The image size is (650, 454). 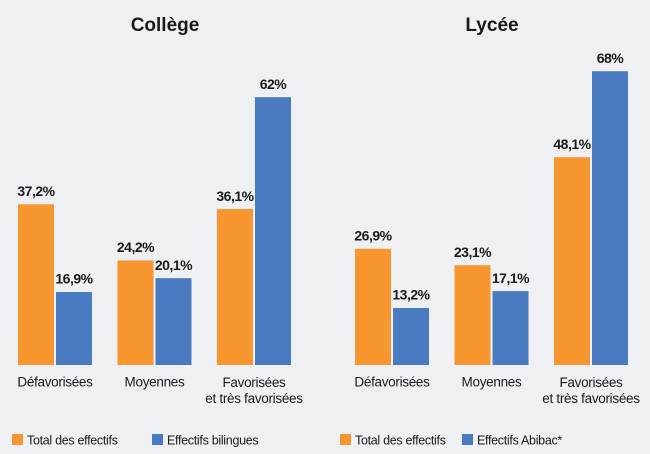 I want to click on data-label: 16,9%, so click(x=74, y=279).